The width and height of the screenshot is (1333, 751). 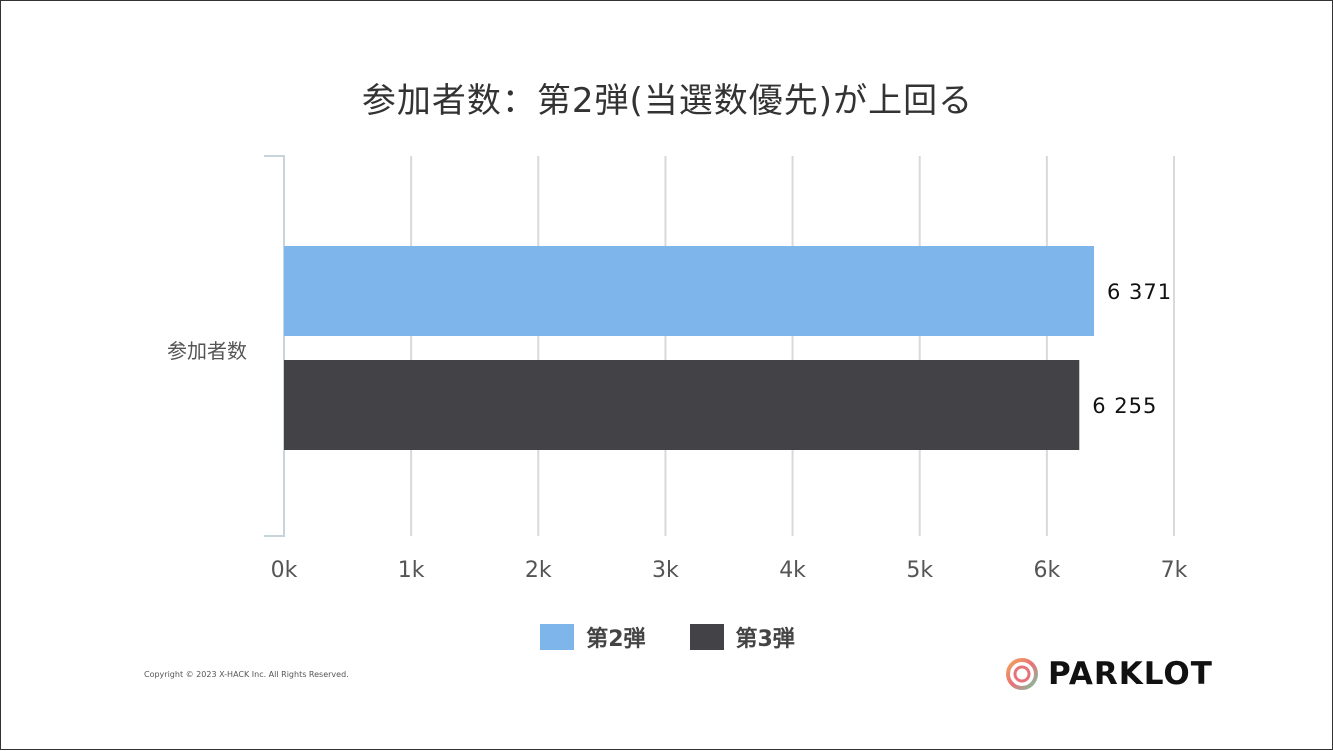 What do you see at coordinates (616, 639) in the screenshot?
I see `legend-label-series-1: 第2弾` at bounding box center [616, 639].